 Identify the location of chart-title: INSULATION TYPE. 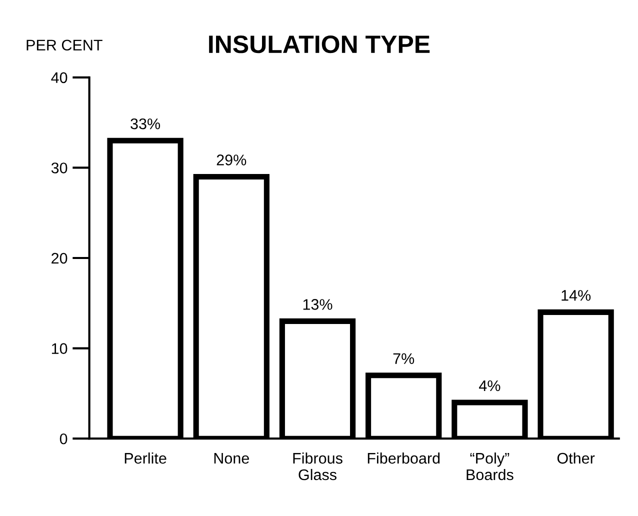
(319, 44).